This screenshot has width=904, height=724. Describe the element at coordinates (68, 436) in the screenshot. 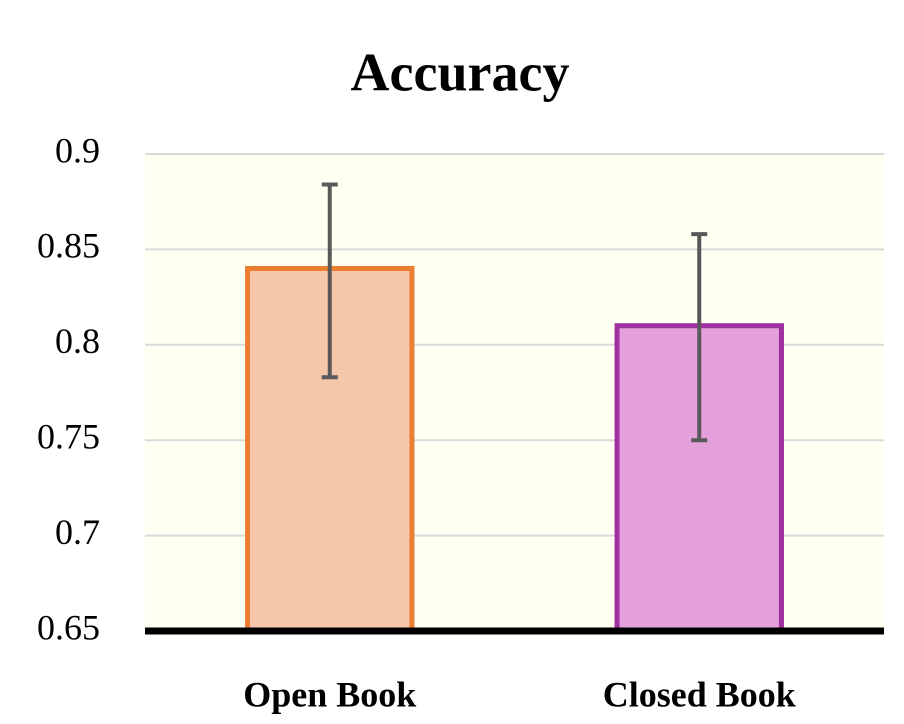

I see `y-tick-label: 0.75` at that location.